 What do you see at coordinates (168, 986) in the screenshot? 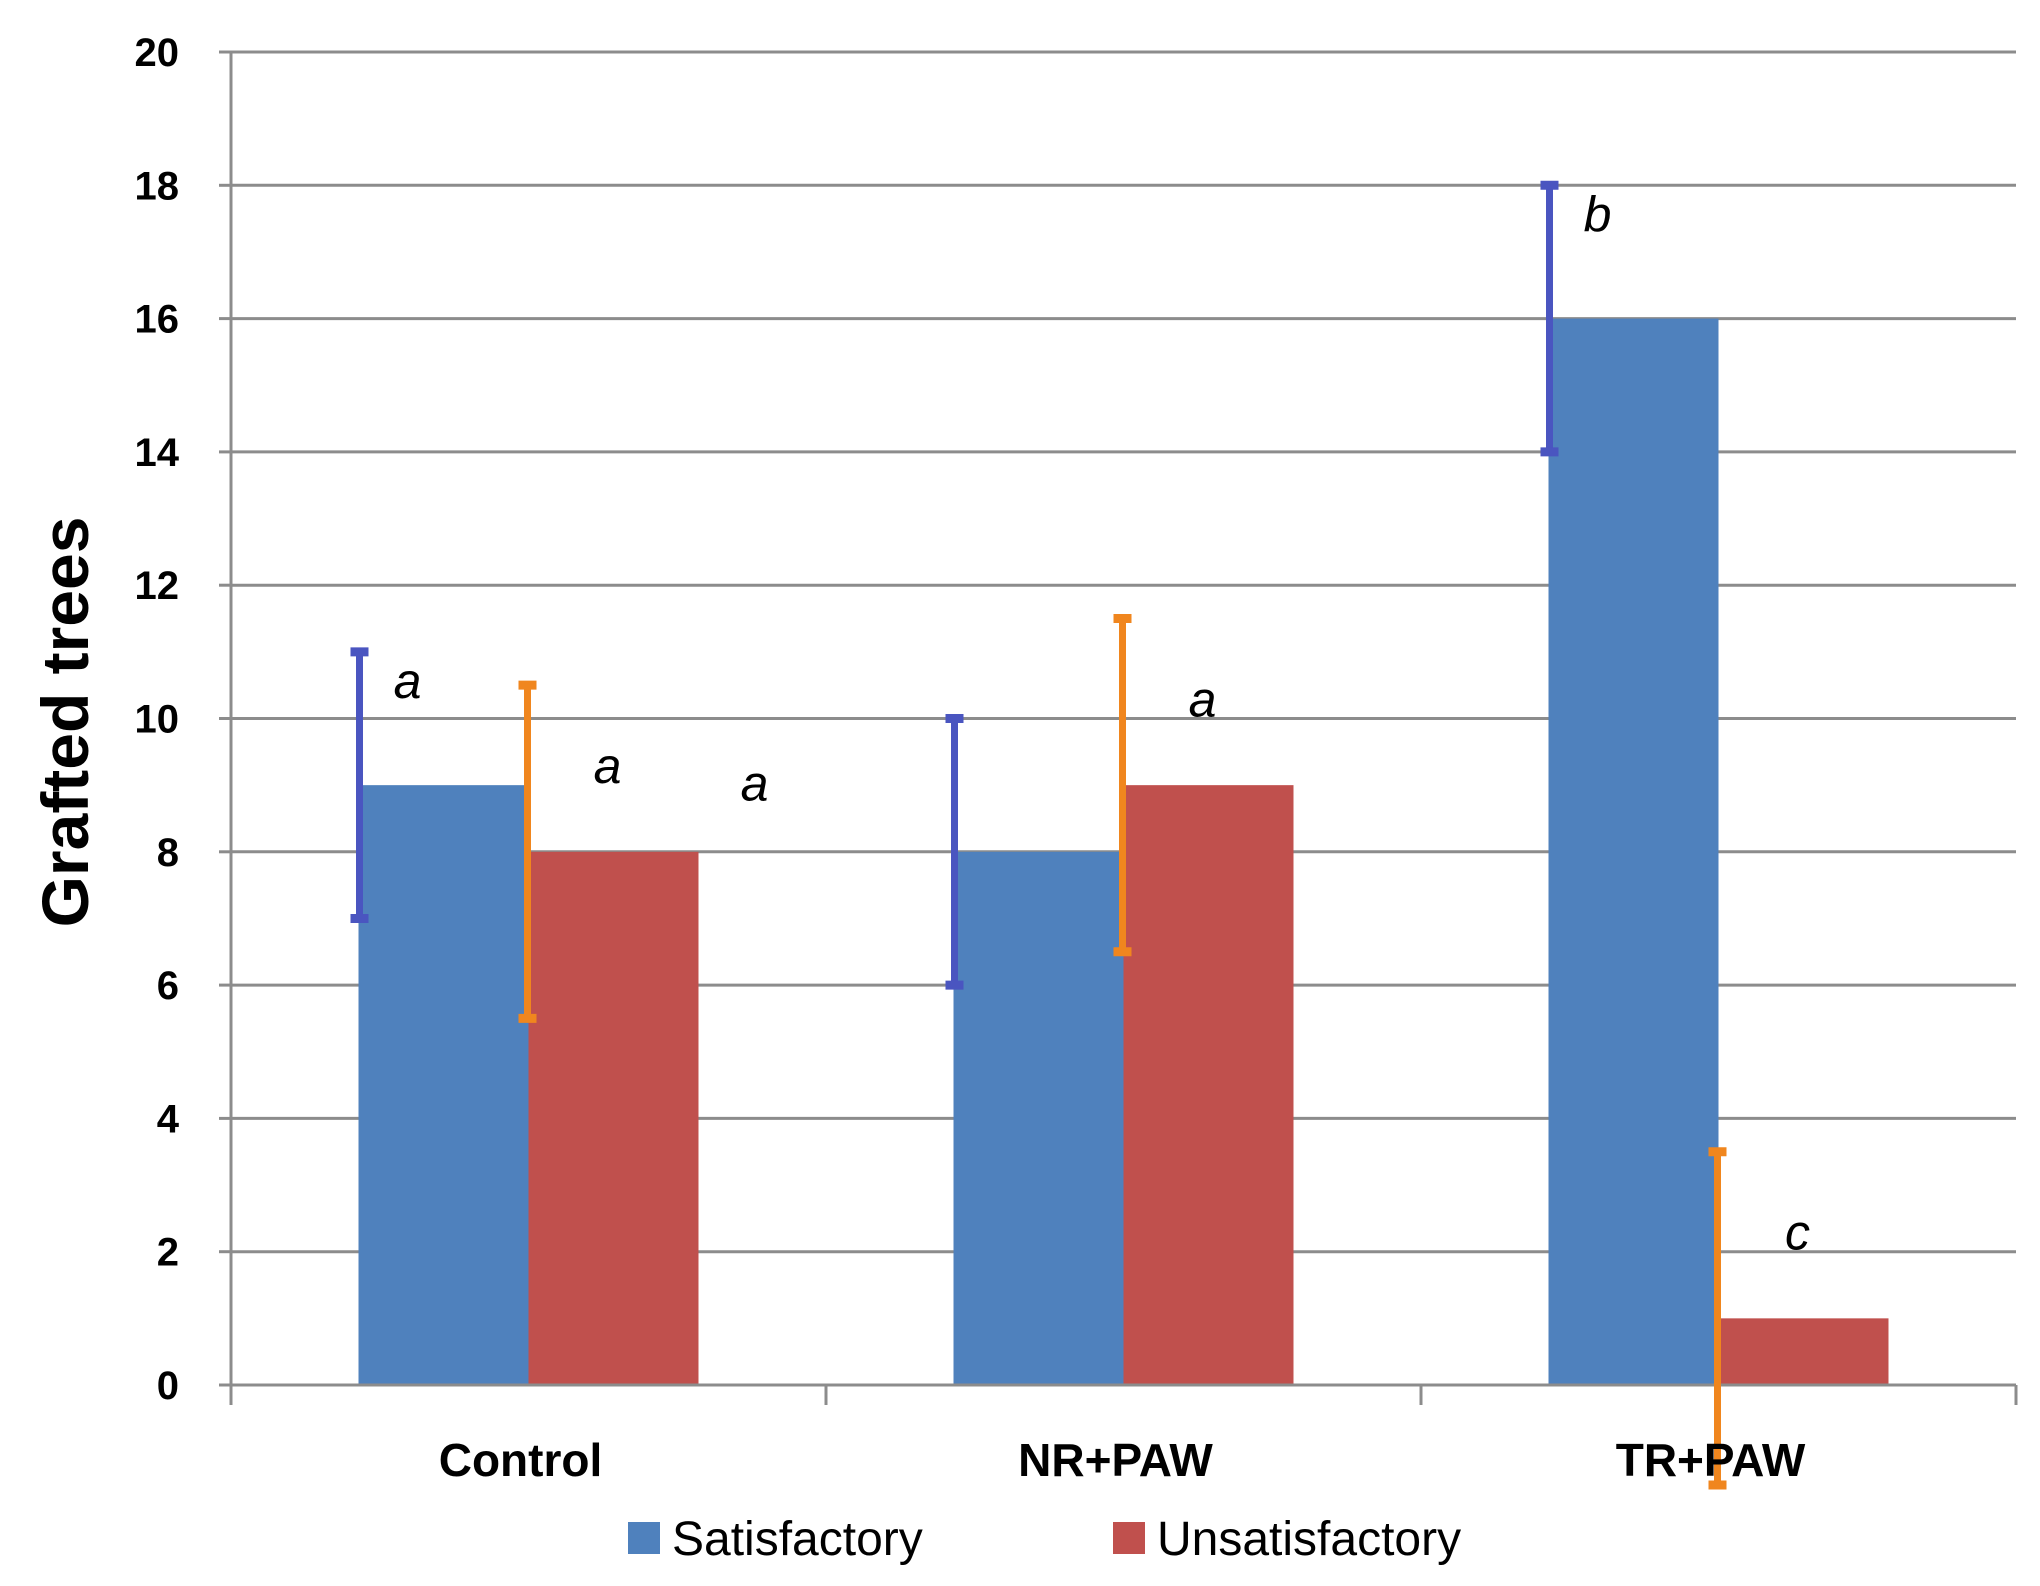
I see `y-tick-label: 6` at bounding box center [168, 986].